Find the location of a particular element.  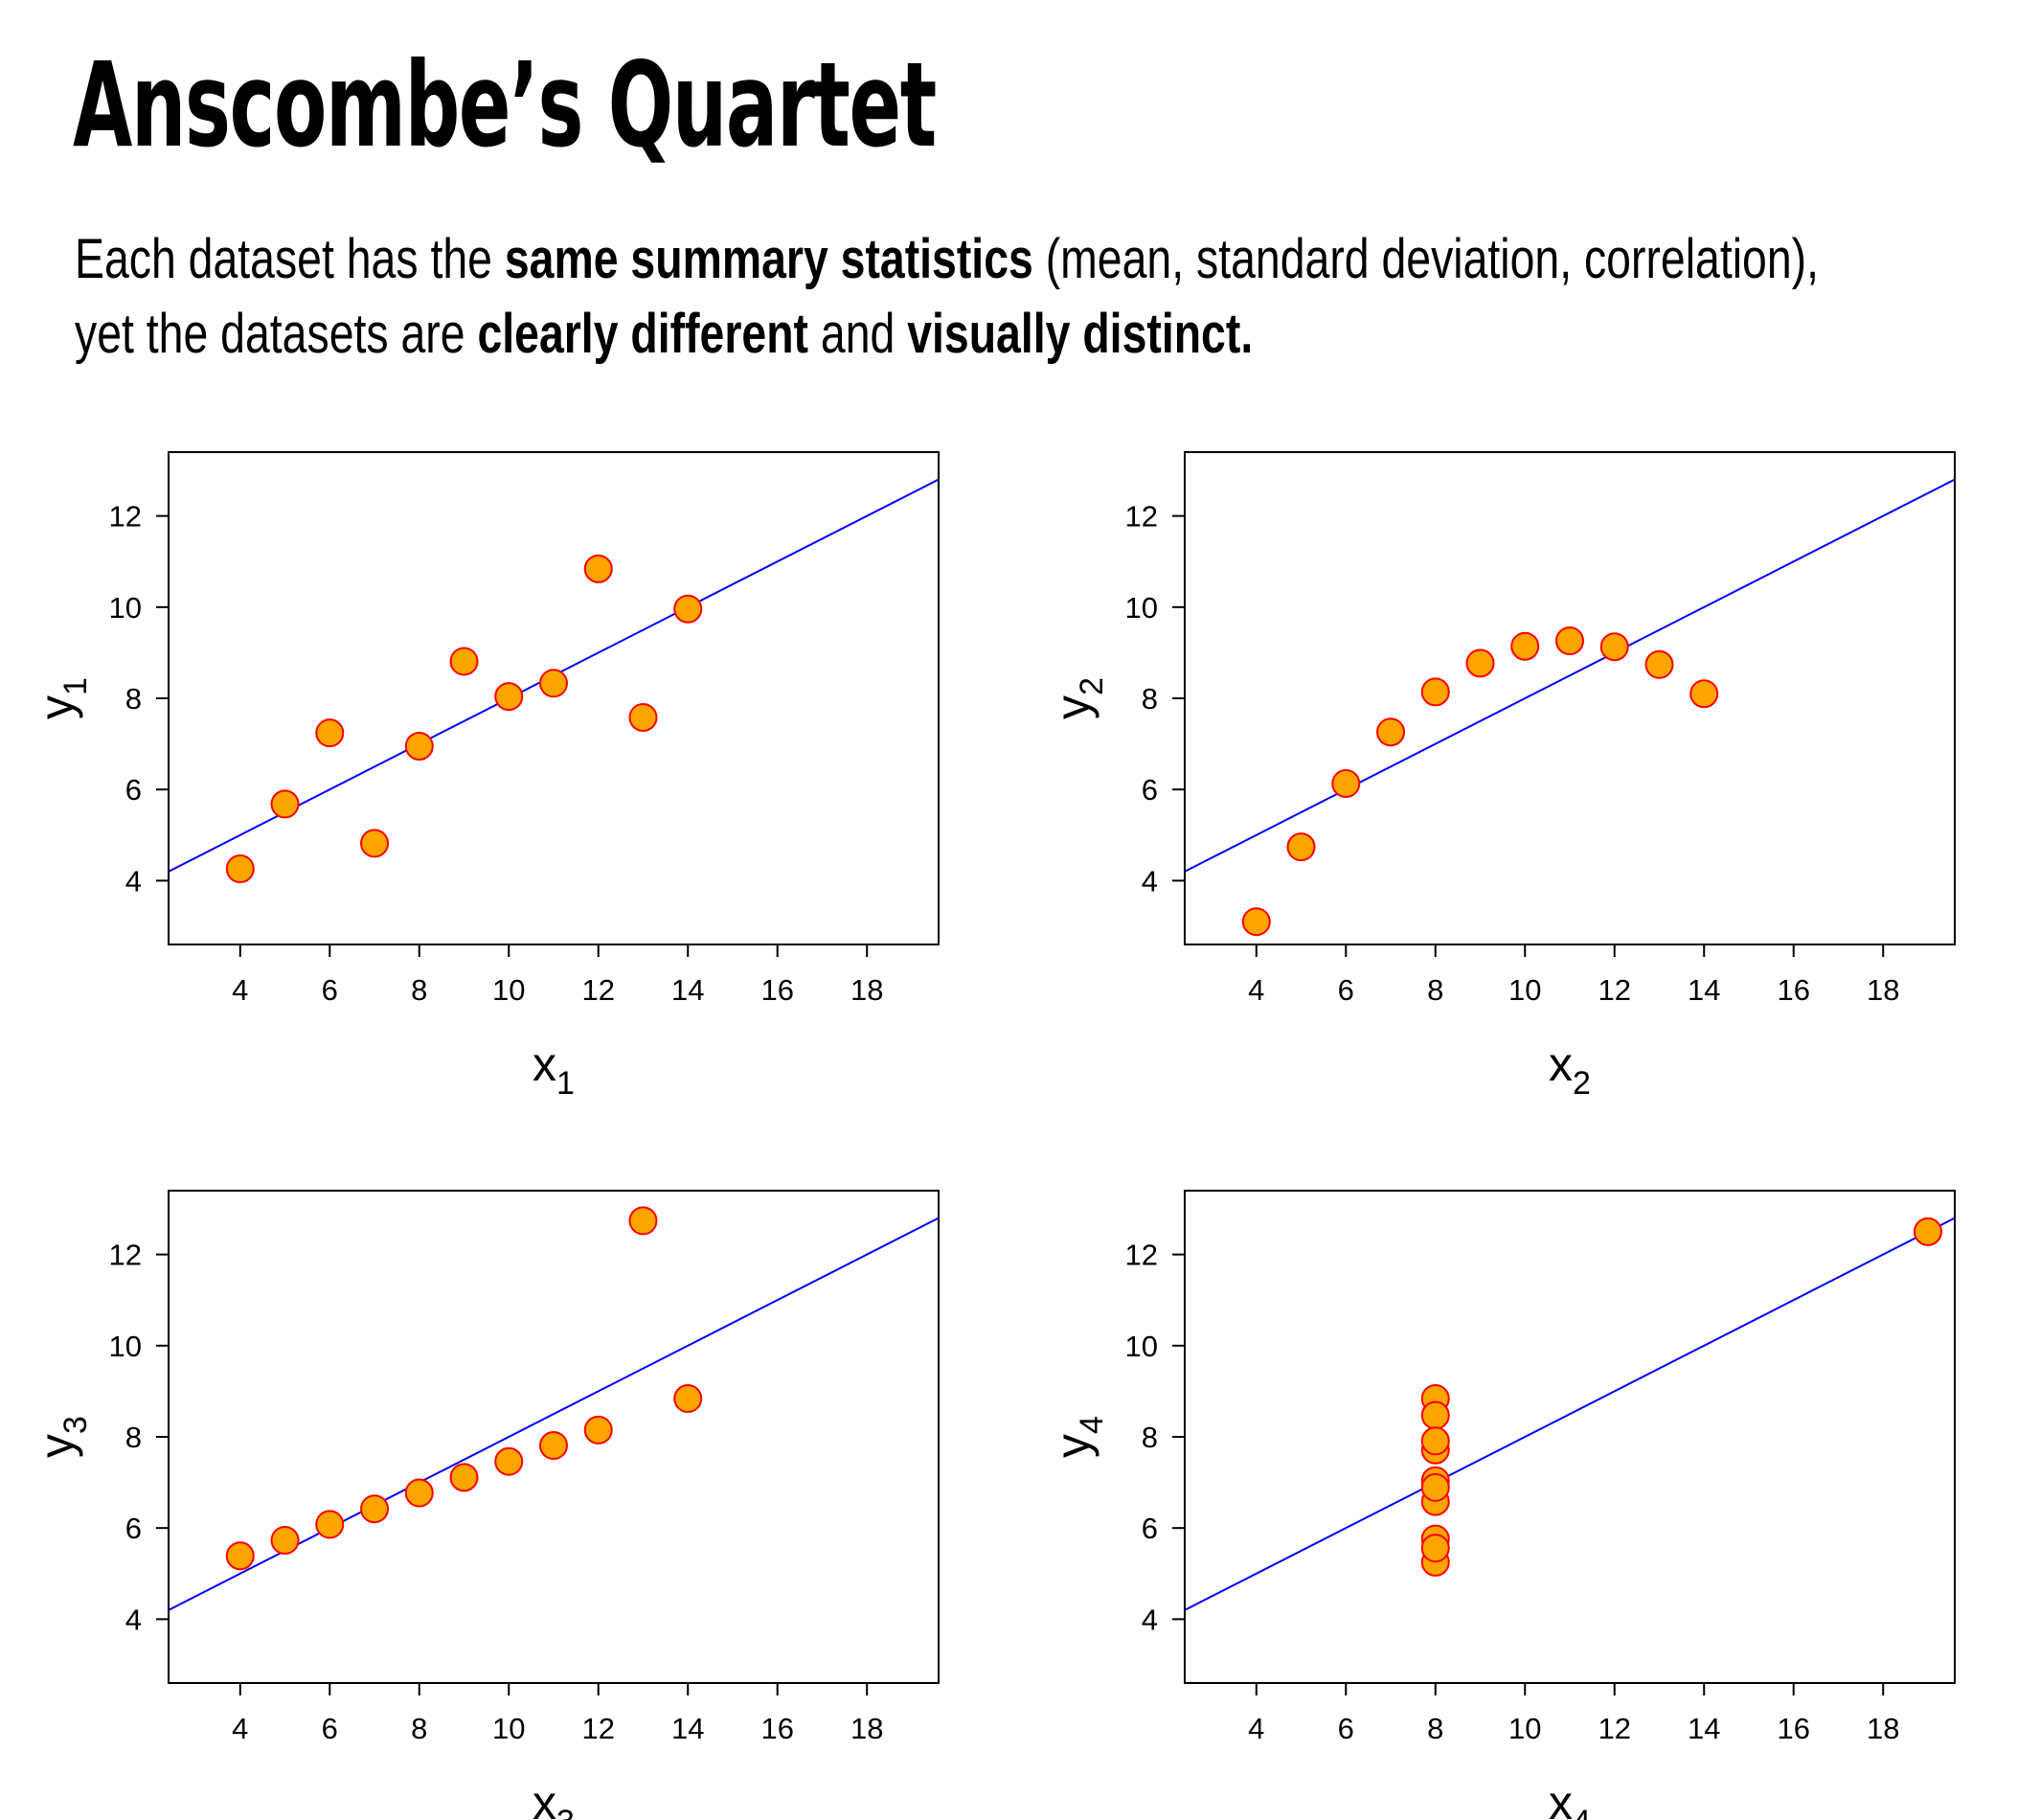

subtitle-run: visually distinct. is located at coordinates (1080, 334).